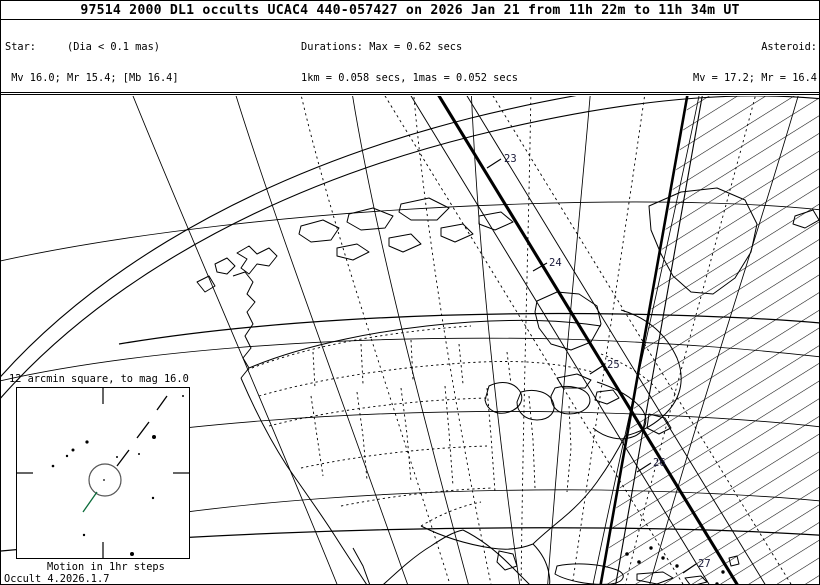  Describe the element at coordinates (755, 78) in the screenshot. I see `asteroid-line-2: Mv = 17.2; Mr = 16.4` at that location.